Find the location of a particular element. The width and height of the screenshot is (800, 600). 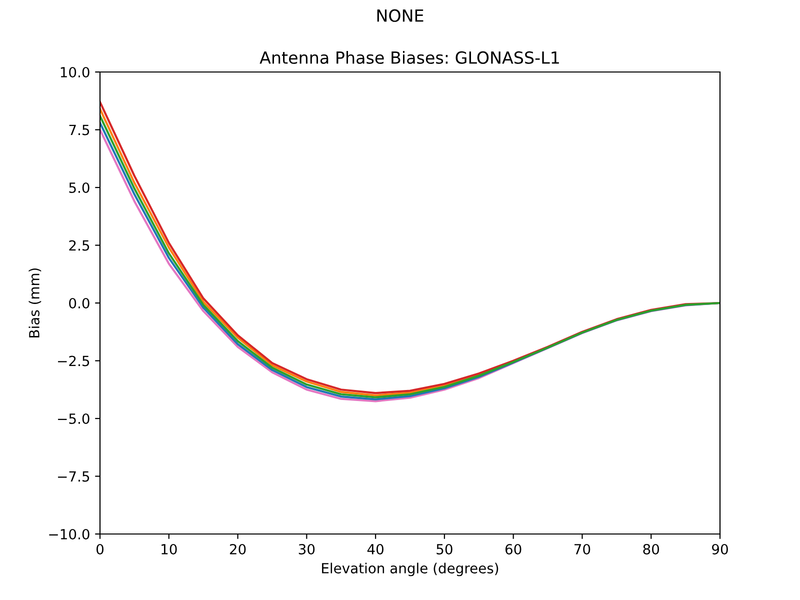

chart-title: Antenna Phase Biases: GLONASS-L1 is located at coordinates (409, 57).